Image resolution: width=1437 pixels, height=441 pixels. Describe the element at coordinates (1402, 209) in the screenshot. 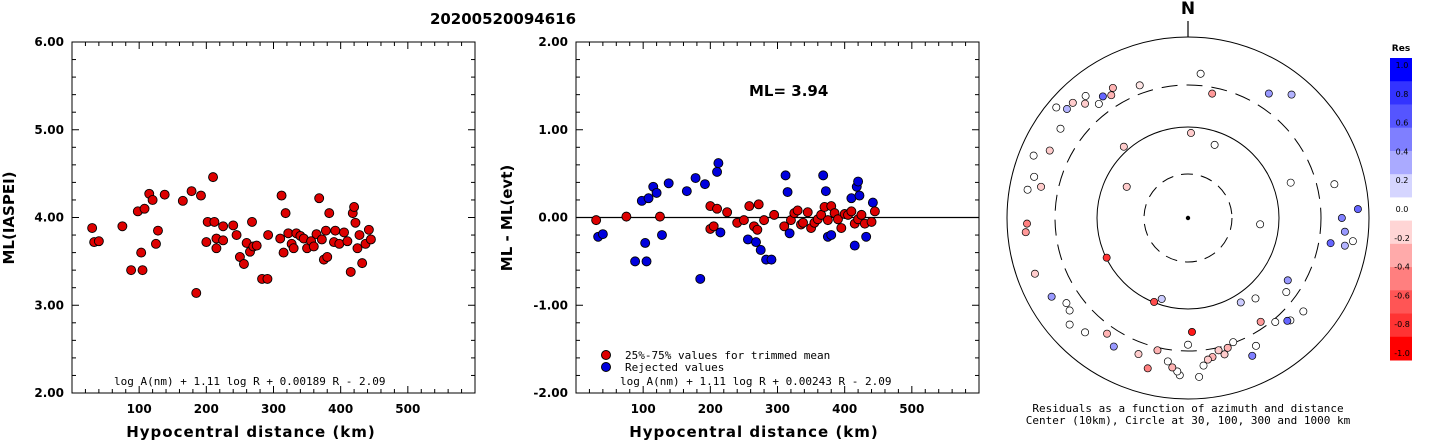

I see `colorbar-labels: 1.0 0.8 0.6 0.4 0.2 0.0 -0.2 -0.4 -0.6 -0.8 -1.0` at that location.